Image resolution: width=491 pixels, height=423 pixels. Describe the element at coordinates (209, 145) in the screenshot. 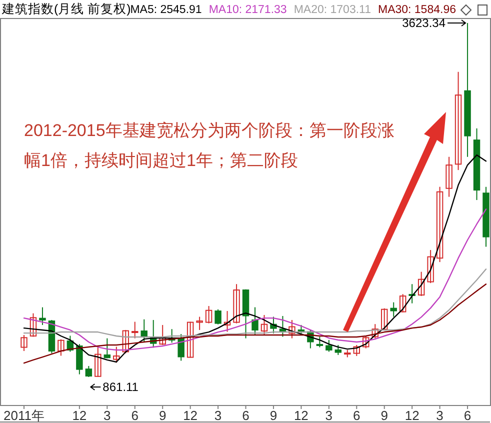

I see `annotation: 2012-2015年基建宽松分为两个阶段：第一阶段涨幅1倍，持续时间超过1年；第二阶段` at that location.